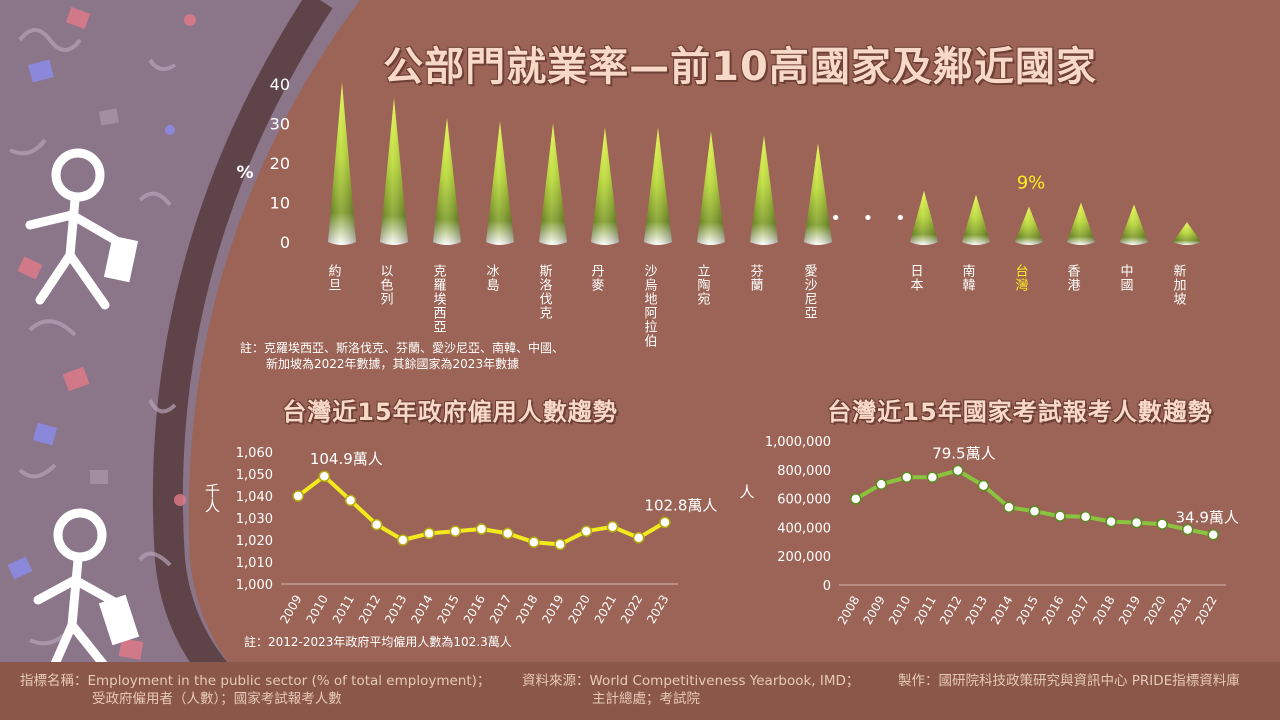 The width and height of the screenshot is (1280, 720). What do you see at coordinates (254, 475) in the screenshot?
I see `gov-y-tick-label: 1,050` at bounding box center [254, 475].